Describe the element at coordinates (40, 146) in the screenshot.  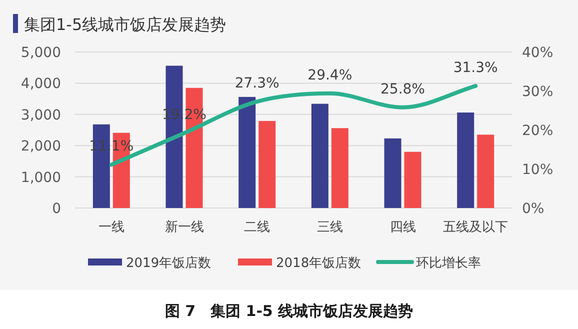
I see `y-tick-label: 2,000` at that location.